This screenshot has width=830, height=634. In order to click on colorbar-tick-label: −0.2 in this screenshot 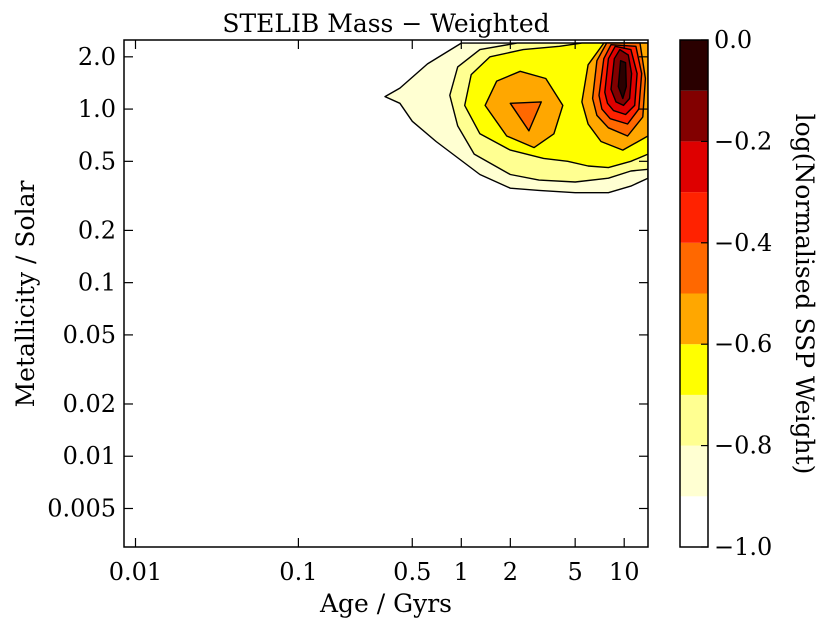, I will do `click(743, 141)`.